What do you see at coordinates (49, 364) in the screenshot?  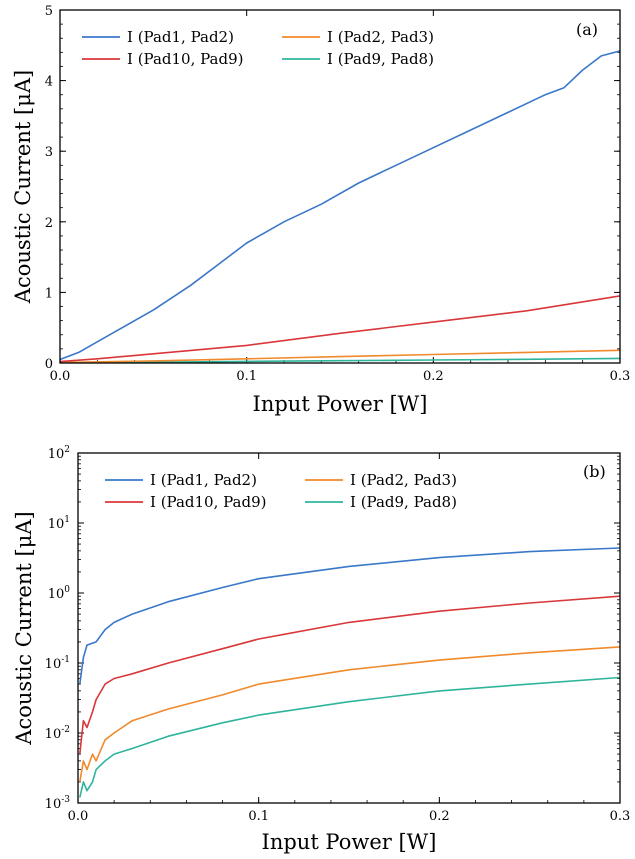 I see `y-tick-label: 0` at bounding box center [49, 364].